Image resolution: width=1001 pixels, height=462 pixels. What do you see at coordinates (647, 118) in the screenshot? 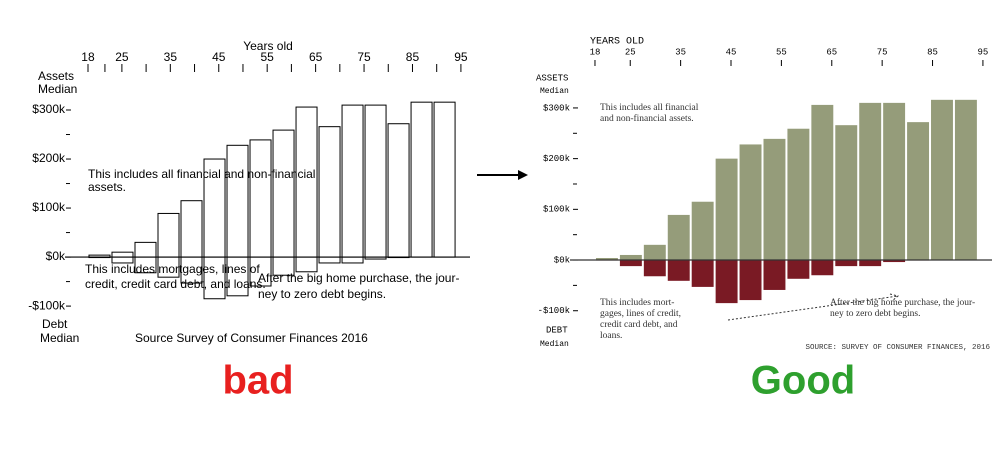
I see `annotation: and non-financial assets.` at bounding box center [647, 118].